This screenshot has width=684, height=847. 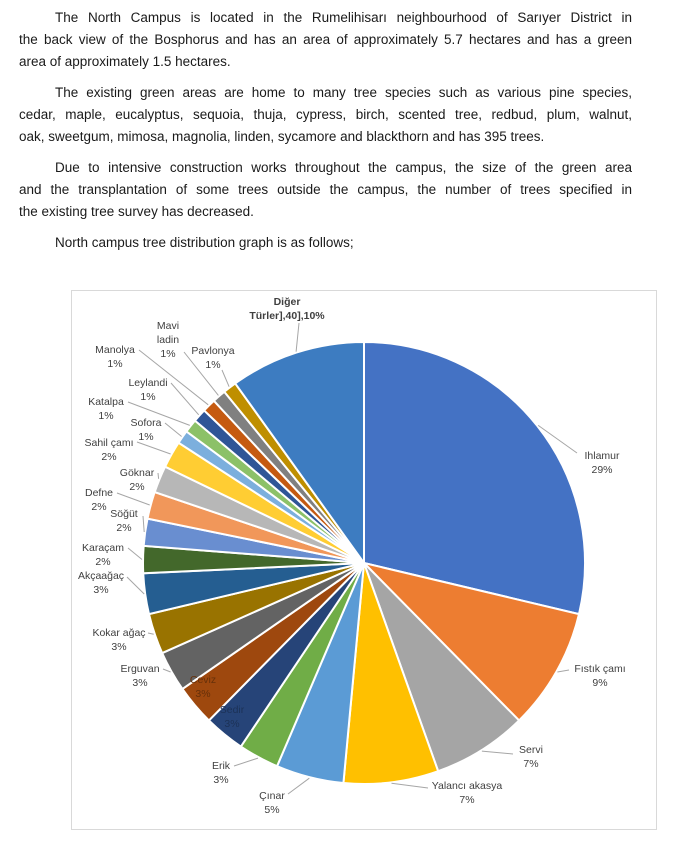 What do you see at coordinates (272, 803) in the screenshot?
I see `slice-label-4: Çınar 5%` at bounding box center [272, 803].